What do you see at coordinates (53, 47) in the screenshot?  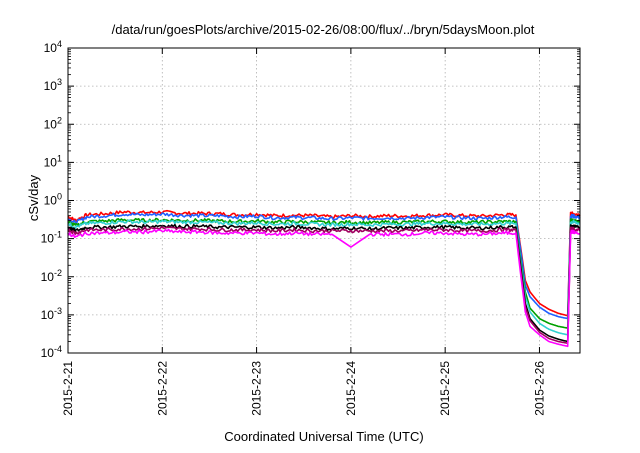 I see `y-tick-label: 10⁴` at bounding box center [53, 47].